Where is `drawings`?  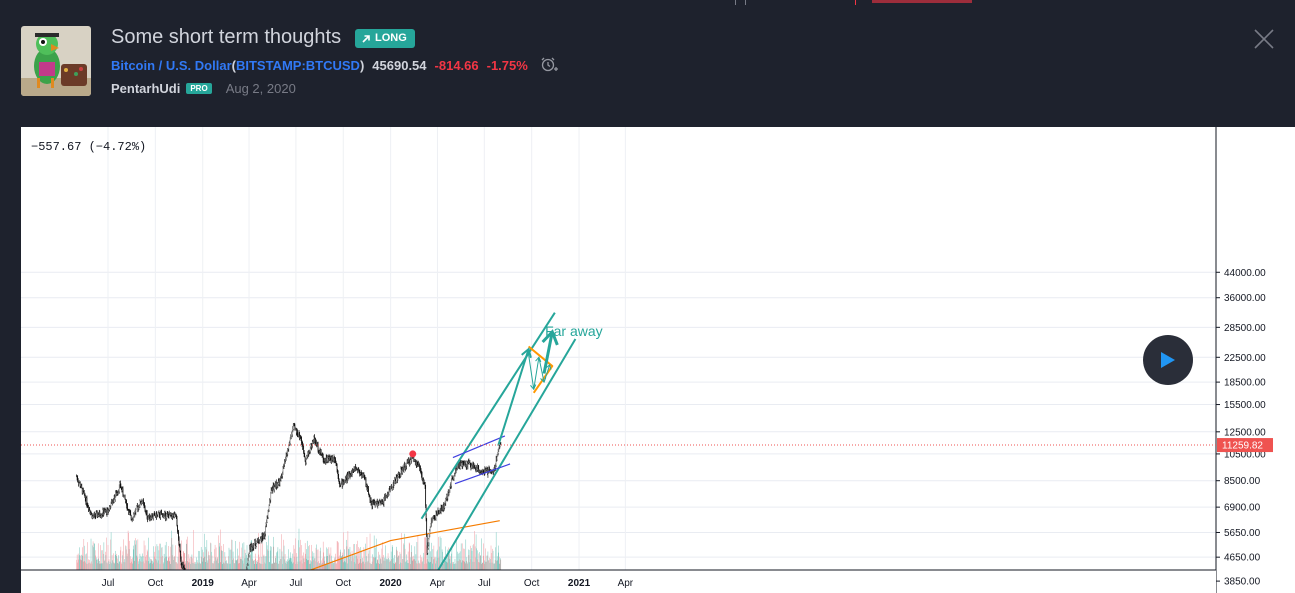
drawings is located at coordinates (493, 449).